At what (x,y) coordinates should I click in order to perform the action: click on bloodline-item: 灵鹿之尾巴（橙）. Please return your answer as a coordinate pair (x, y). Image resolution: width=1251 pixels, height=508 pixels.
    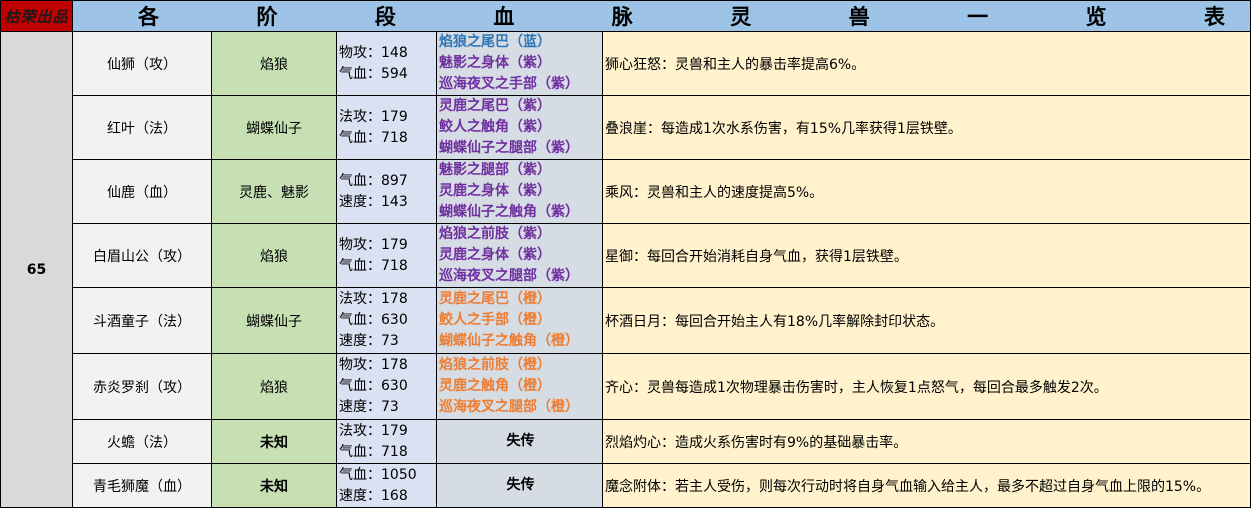
    Looking at the image, I should click on (495, 299).